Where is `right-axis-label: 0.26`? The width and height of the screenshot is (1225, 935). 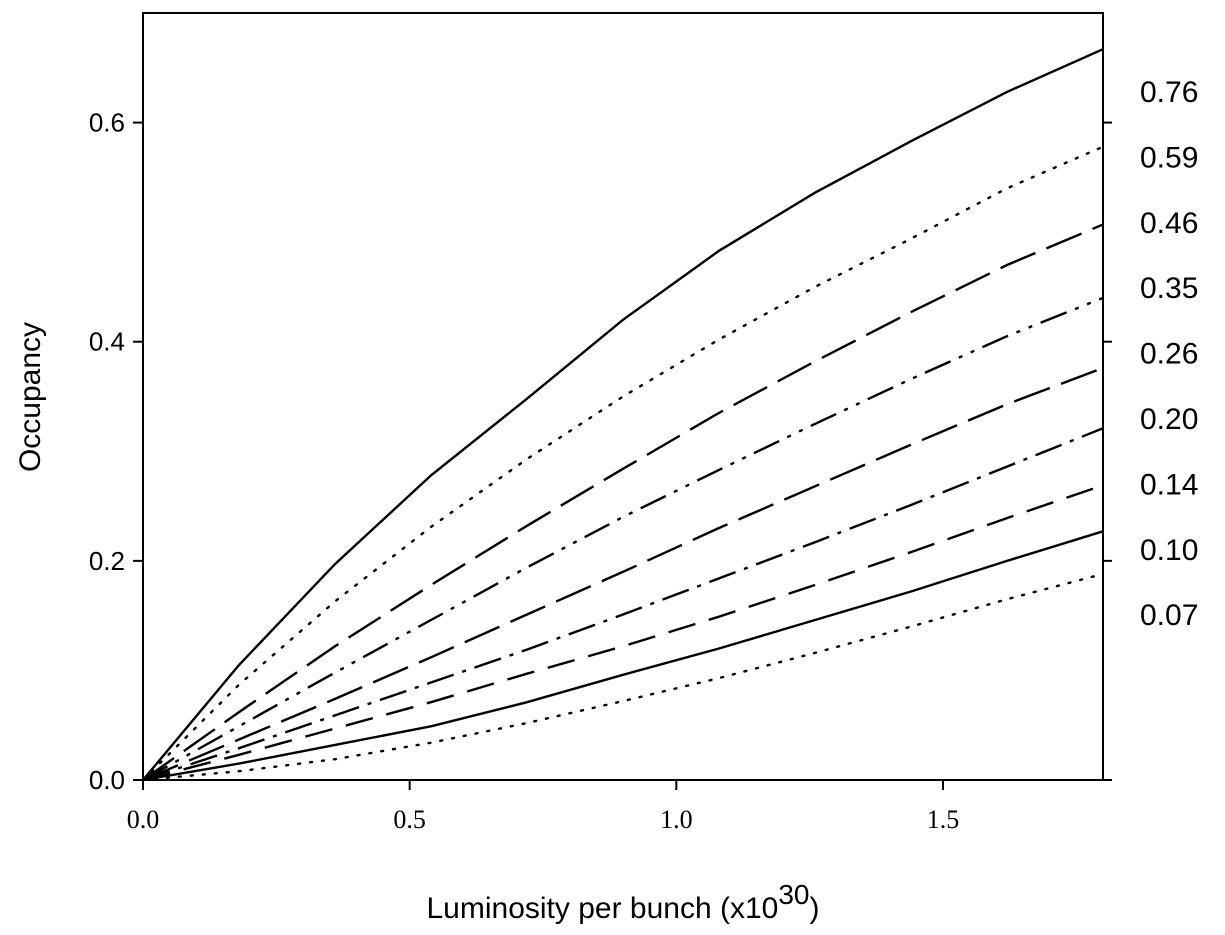 right-axis-label: 0.26 is located at coordinates (1169, 354).